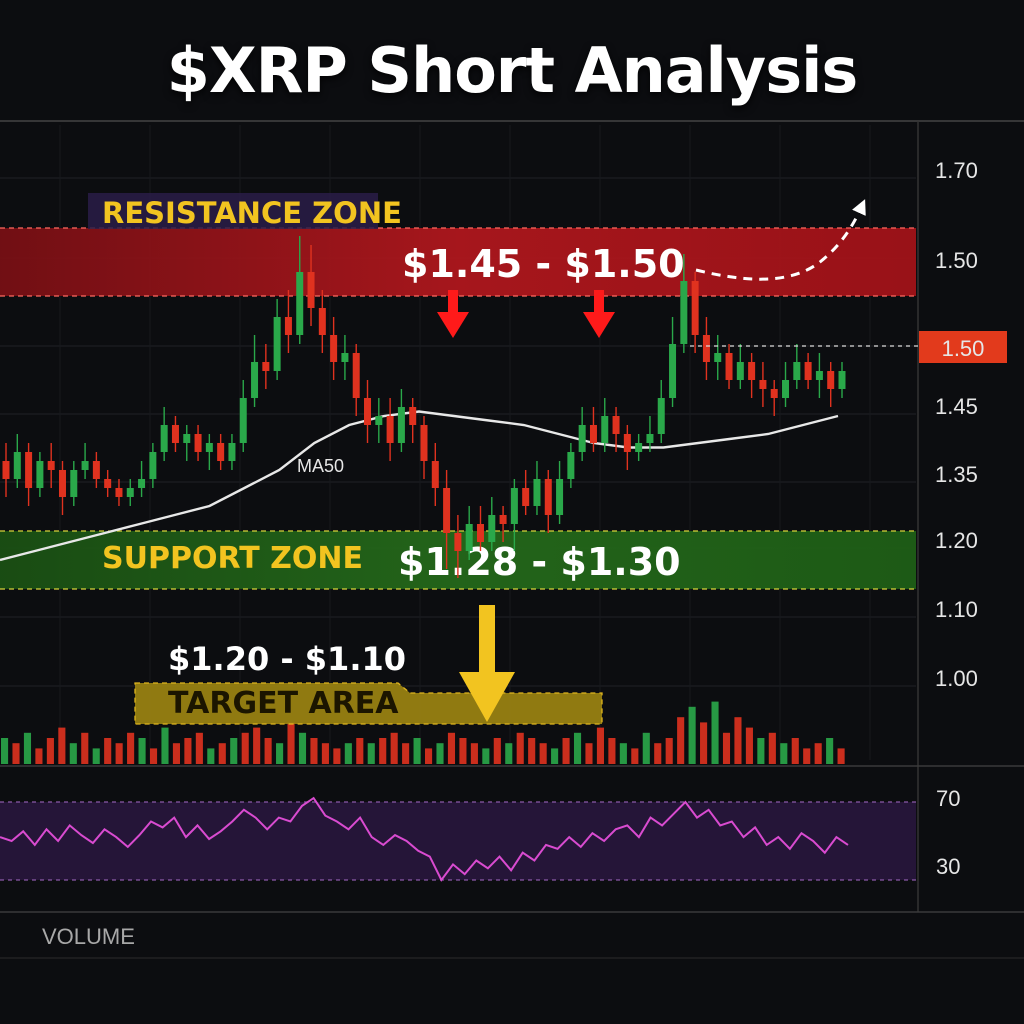 The image size is (1024, 1024). Describe the element at coordinates (419, 486) in the screenshot. I see `ma50-line` at that location.